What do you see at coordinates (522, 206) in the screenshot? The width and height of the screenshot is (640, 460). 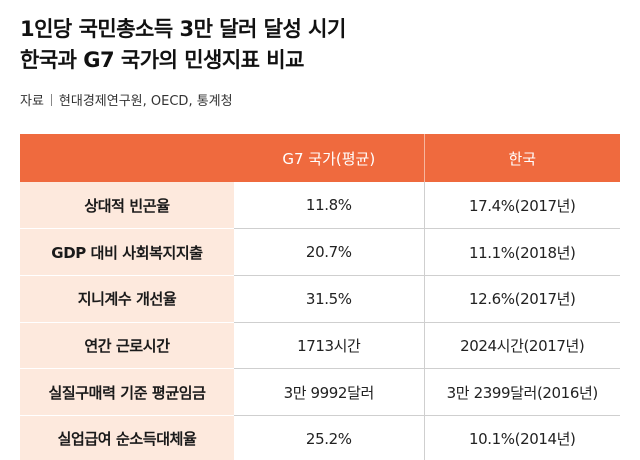 I see `korea-value: 17.4%(2017년)` at bounding box center [522, 206].